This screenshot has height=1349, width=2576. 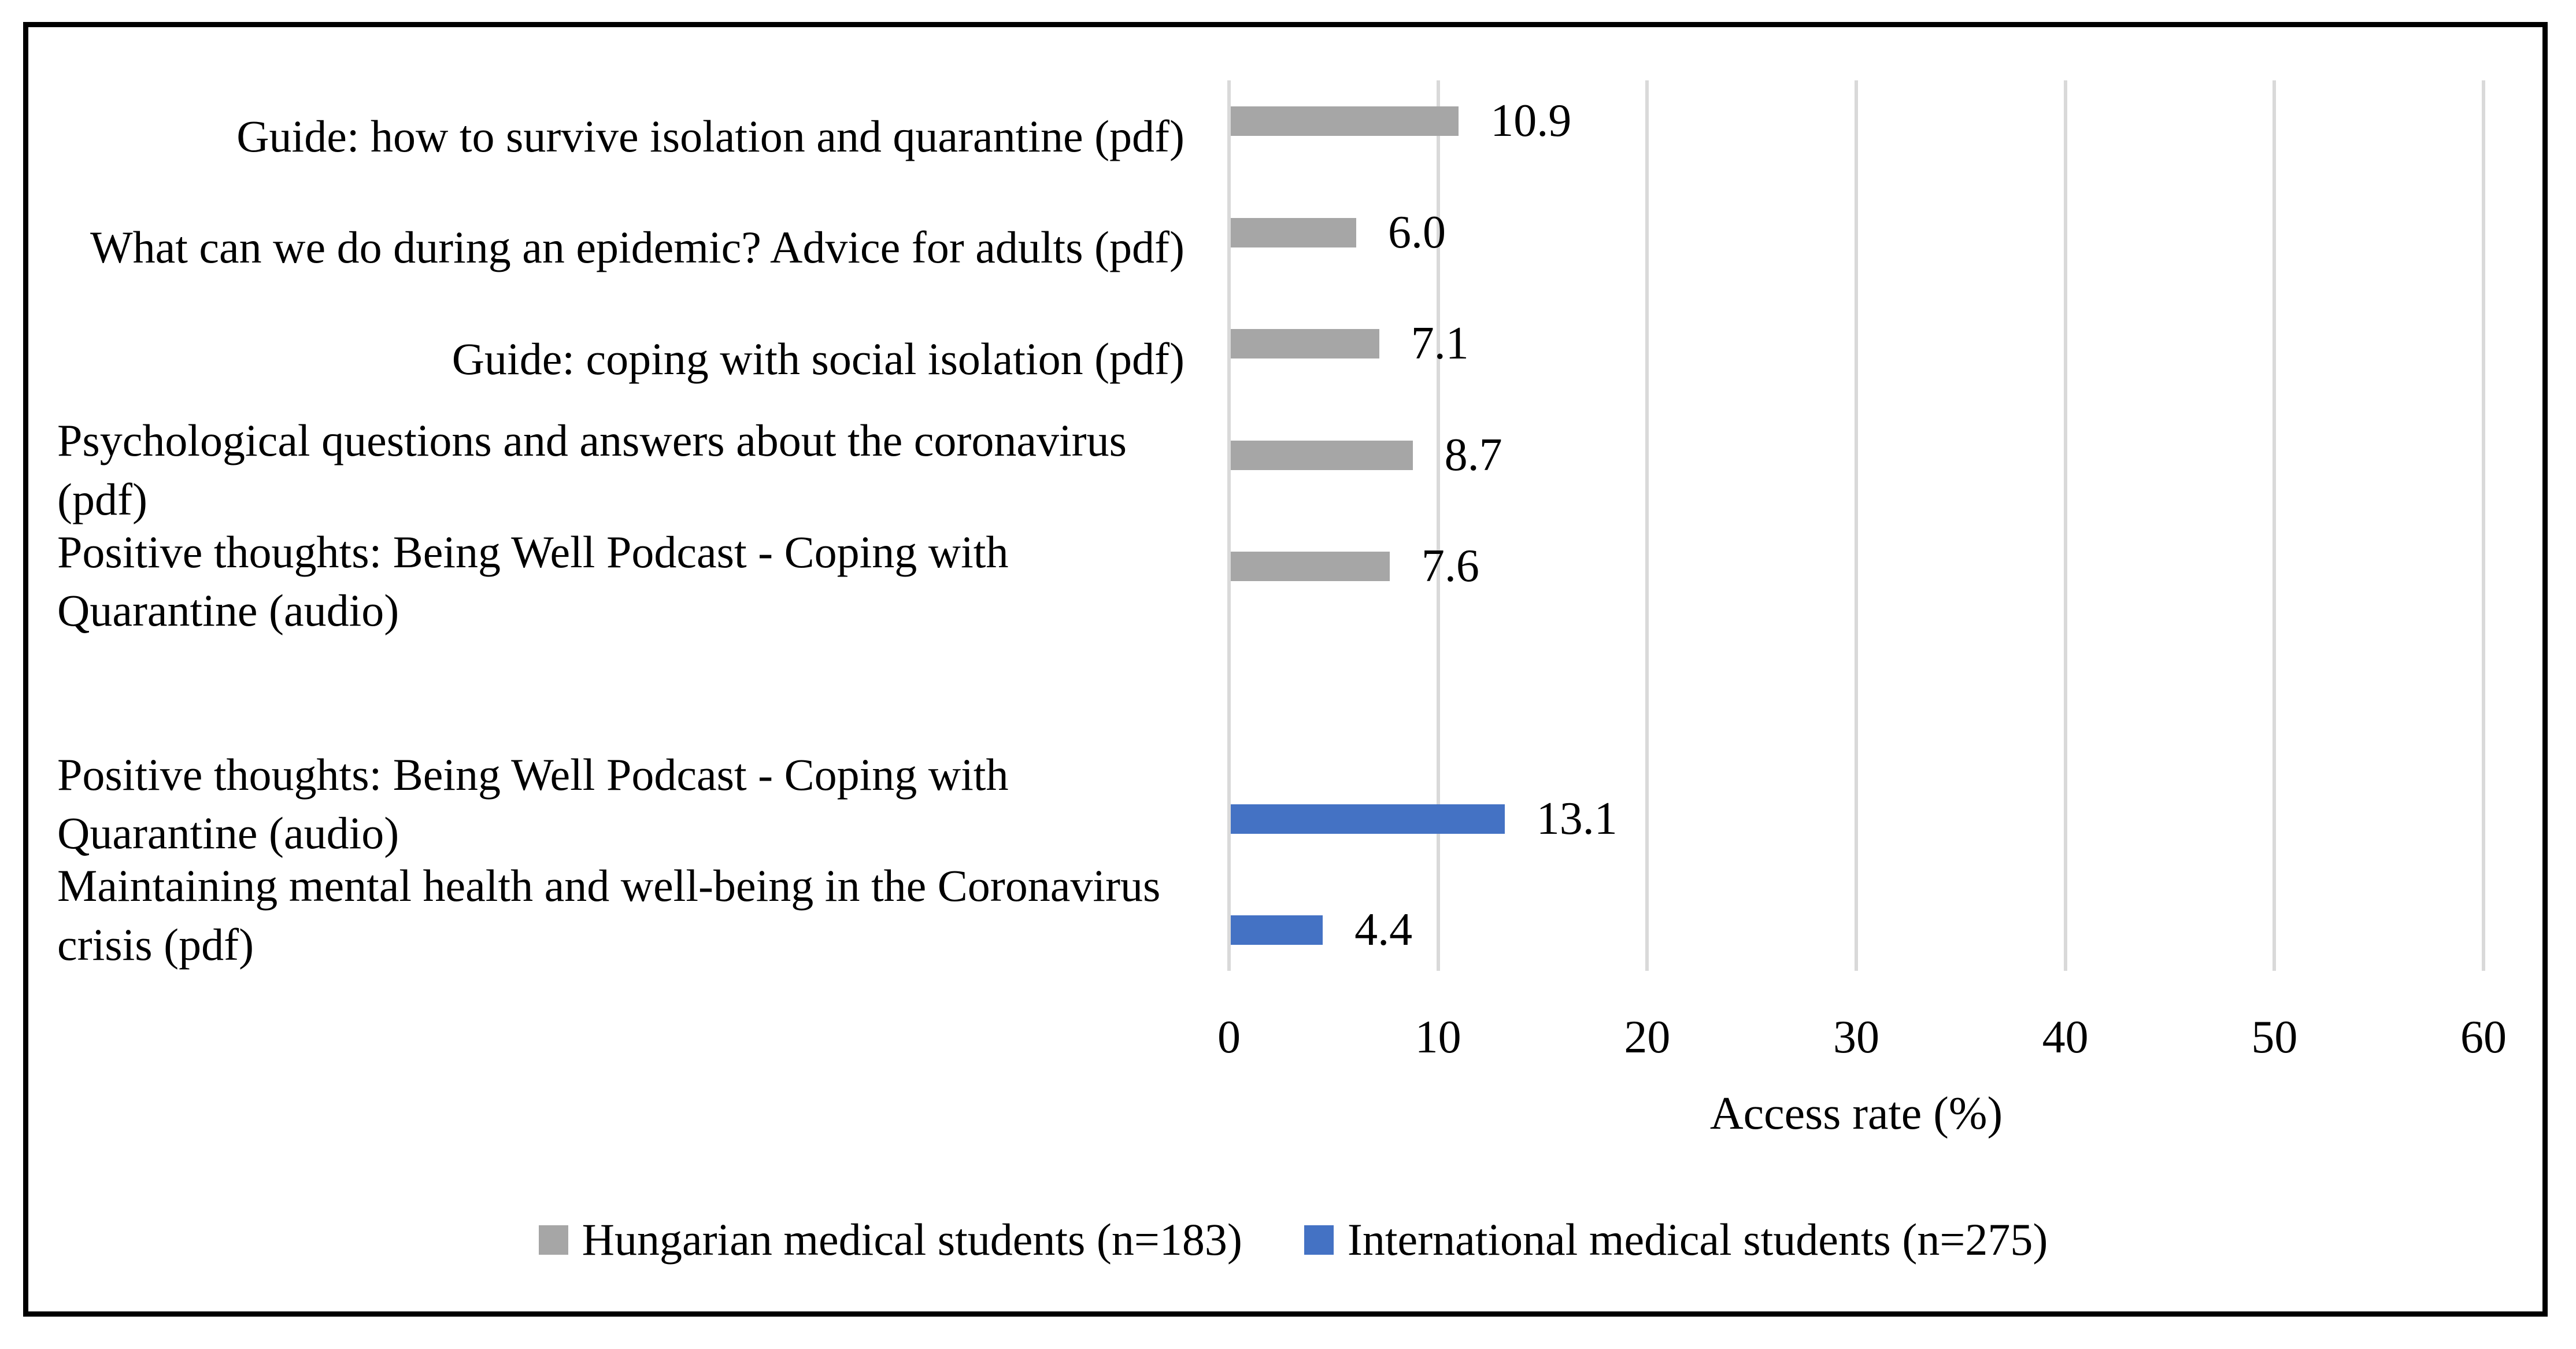 What do you see at coordinates (912, 1240) in the screenshot?
I see `legend-label-hungarian: Hungarian medical students (n=183)` at bounding box center [912, 1240].